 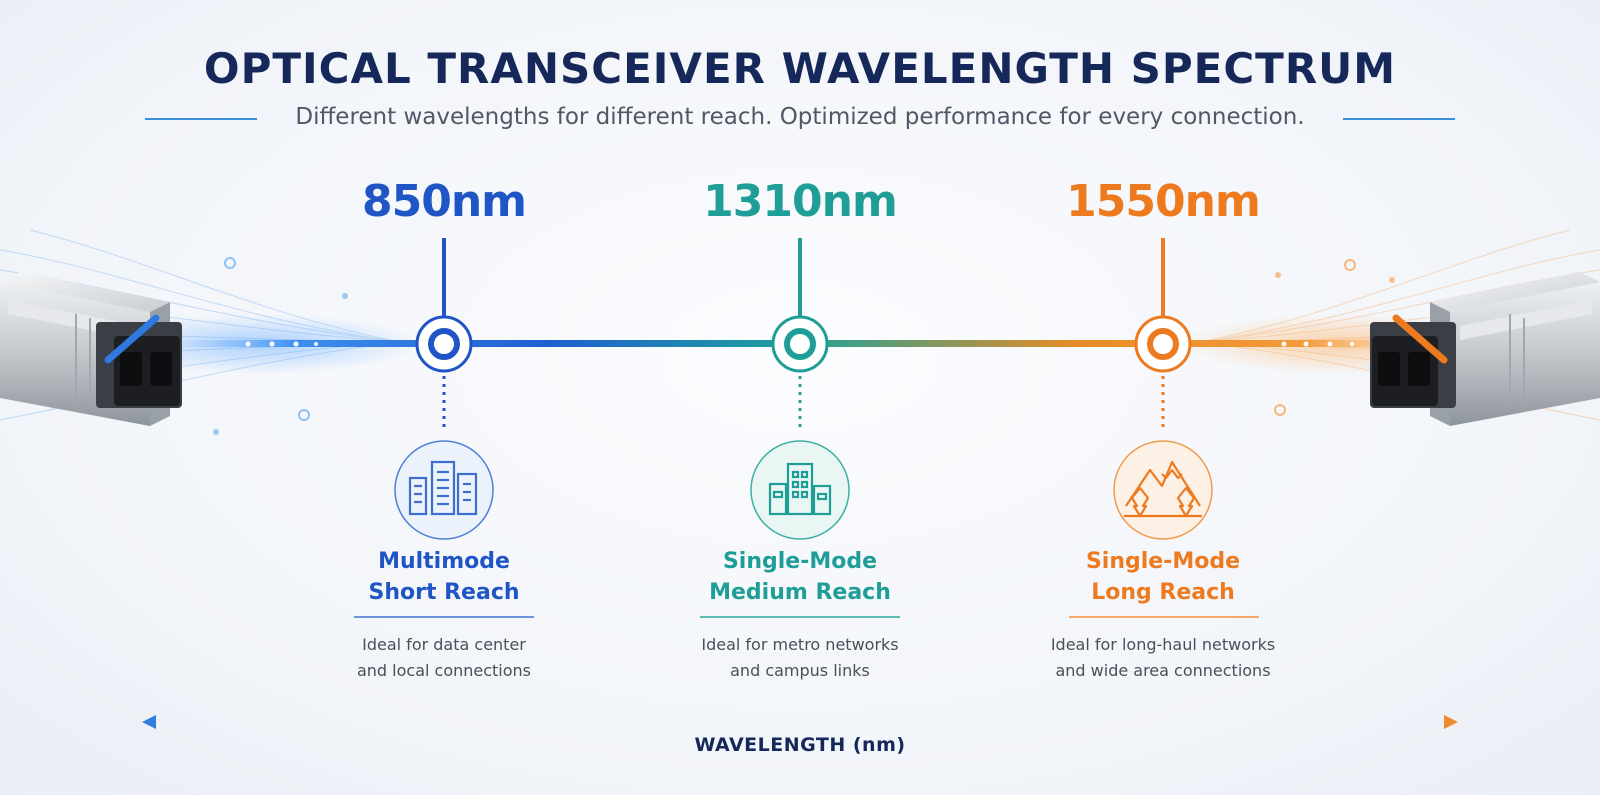 I want to click on subtitle-rule-right, so click(x=1399, y=119).